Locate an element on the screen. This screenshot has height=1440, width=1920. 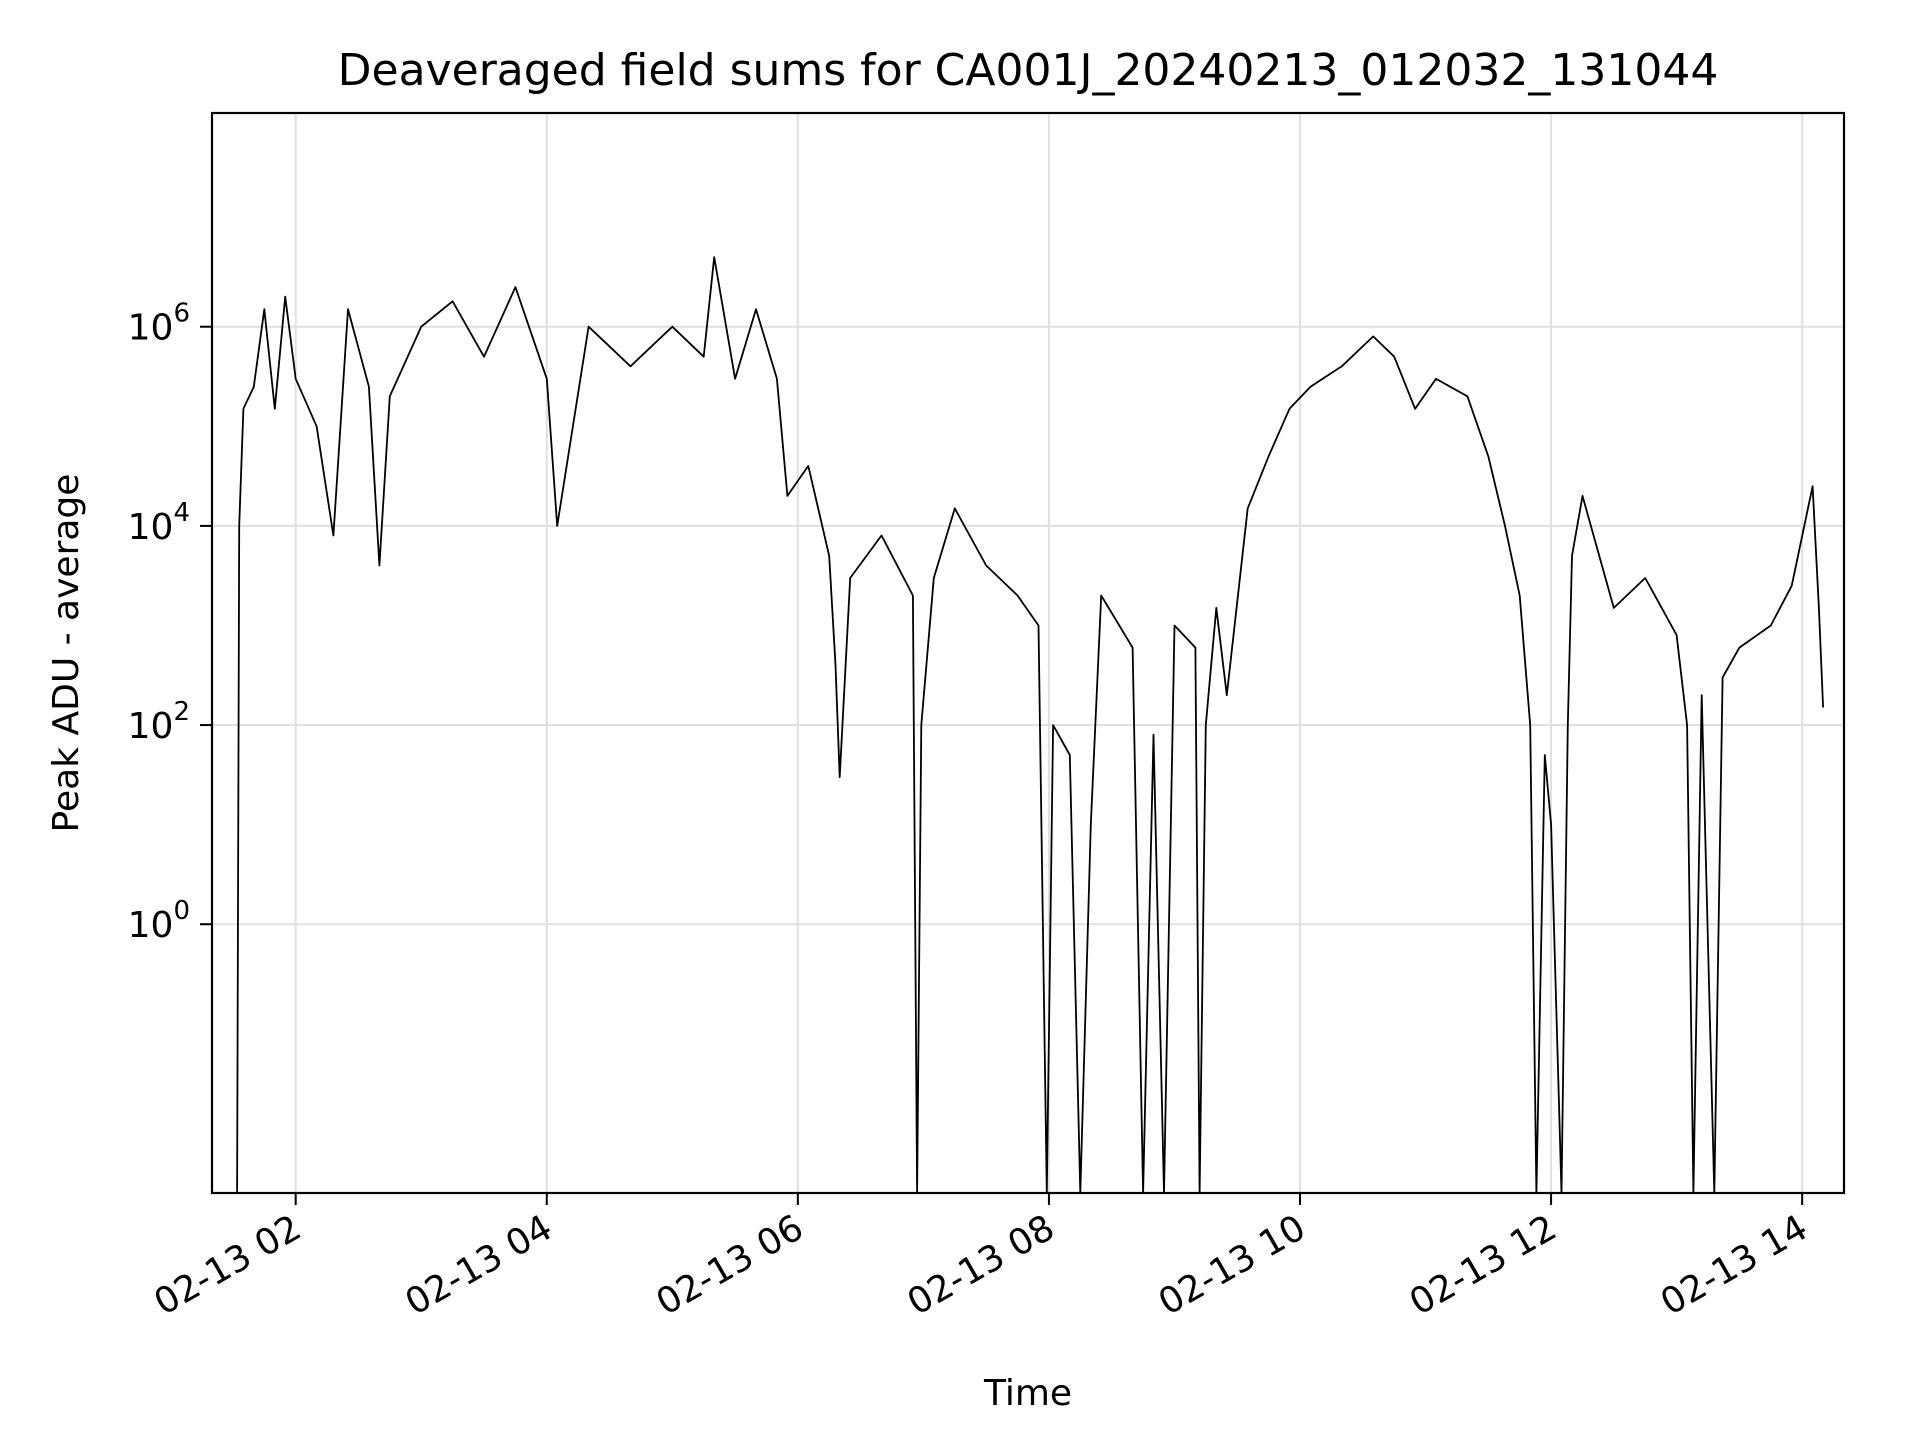
y-tick-label: 10⁰ is located at coordinates (159, 921).